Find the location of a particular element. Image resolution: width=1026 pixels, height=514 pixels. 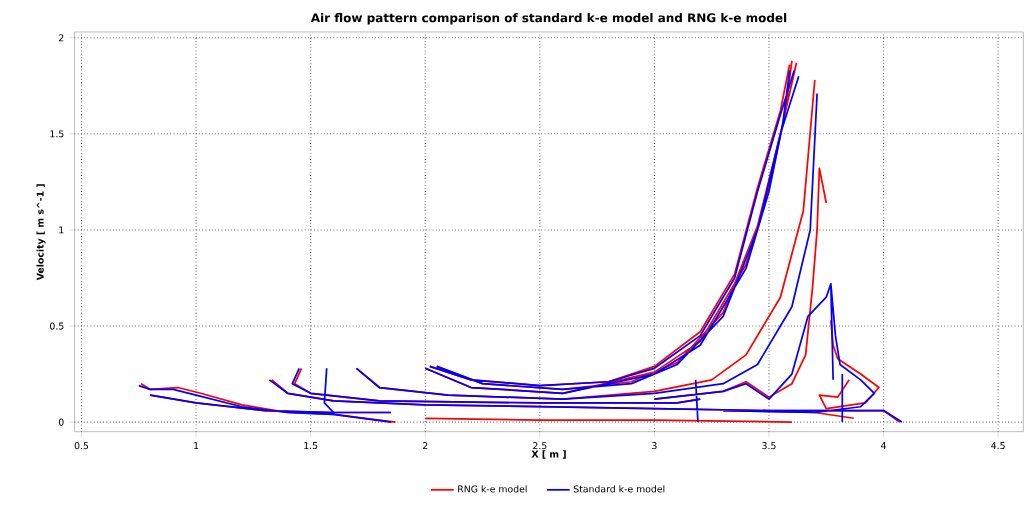

y-tick-label: 1 is located at coordinates (61, 230).